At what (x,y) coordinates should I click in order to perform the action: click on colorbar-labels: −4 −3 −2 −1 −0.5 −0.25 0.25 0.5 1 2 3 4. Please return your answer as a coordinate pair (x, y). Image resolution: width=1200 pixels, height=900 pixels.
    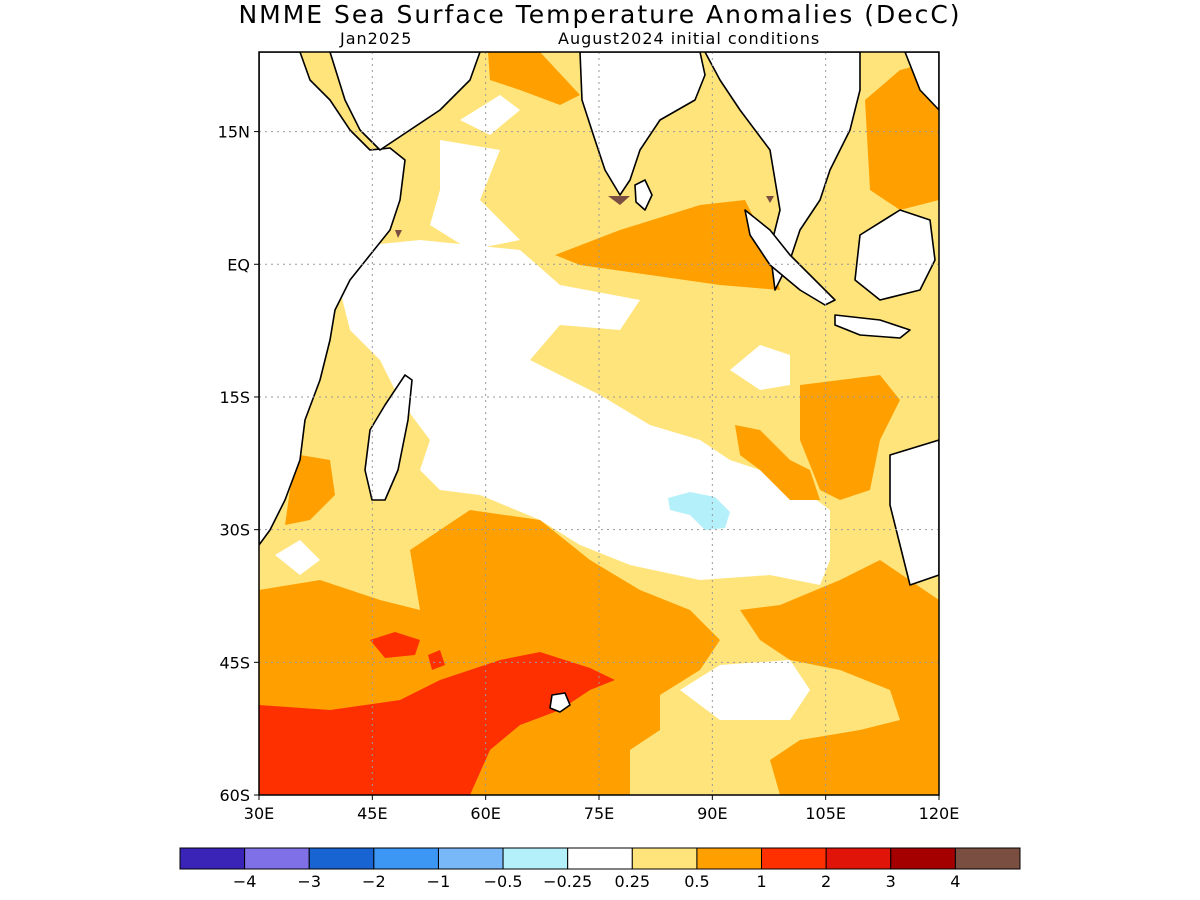
    Looking at the image, I should click on (597, 881).